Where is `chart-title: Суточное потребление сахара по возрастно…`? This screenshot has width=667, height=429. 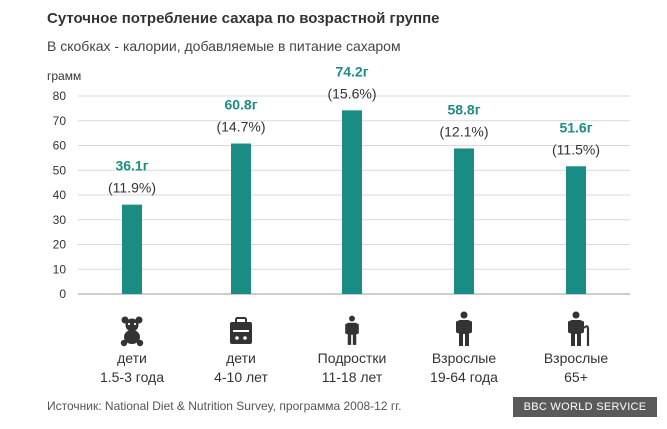
chart-title: Суточное потребление сахара по возрастно… is located at coordinates (243, 18).